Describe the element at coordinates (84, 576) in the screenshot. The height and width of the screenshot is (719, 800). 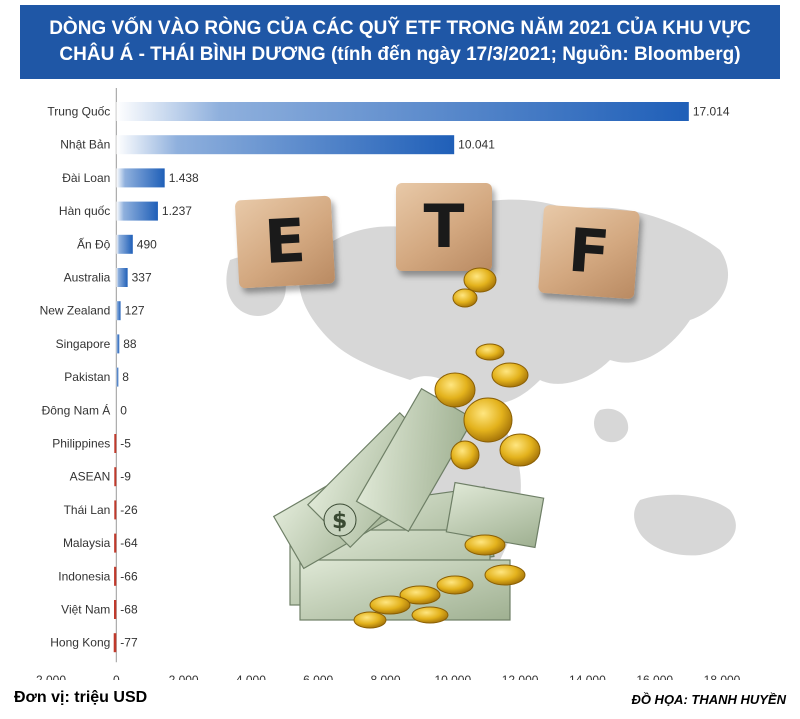
I see `category-label: Indonesia` at that location.